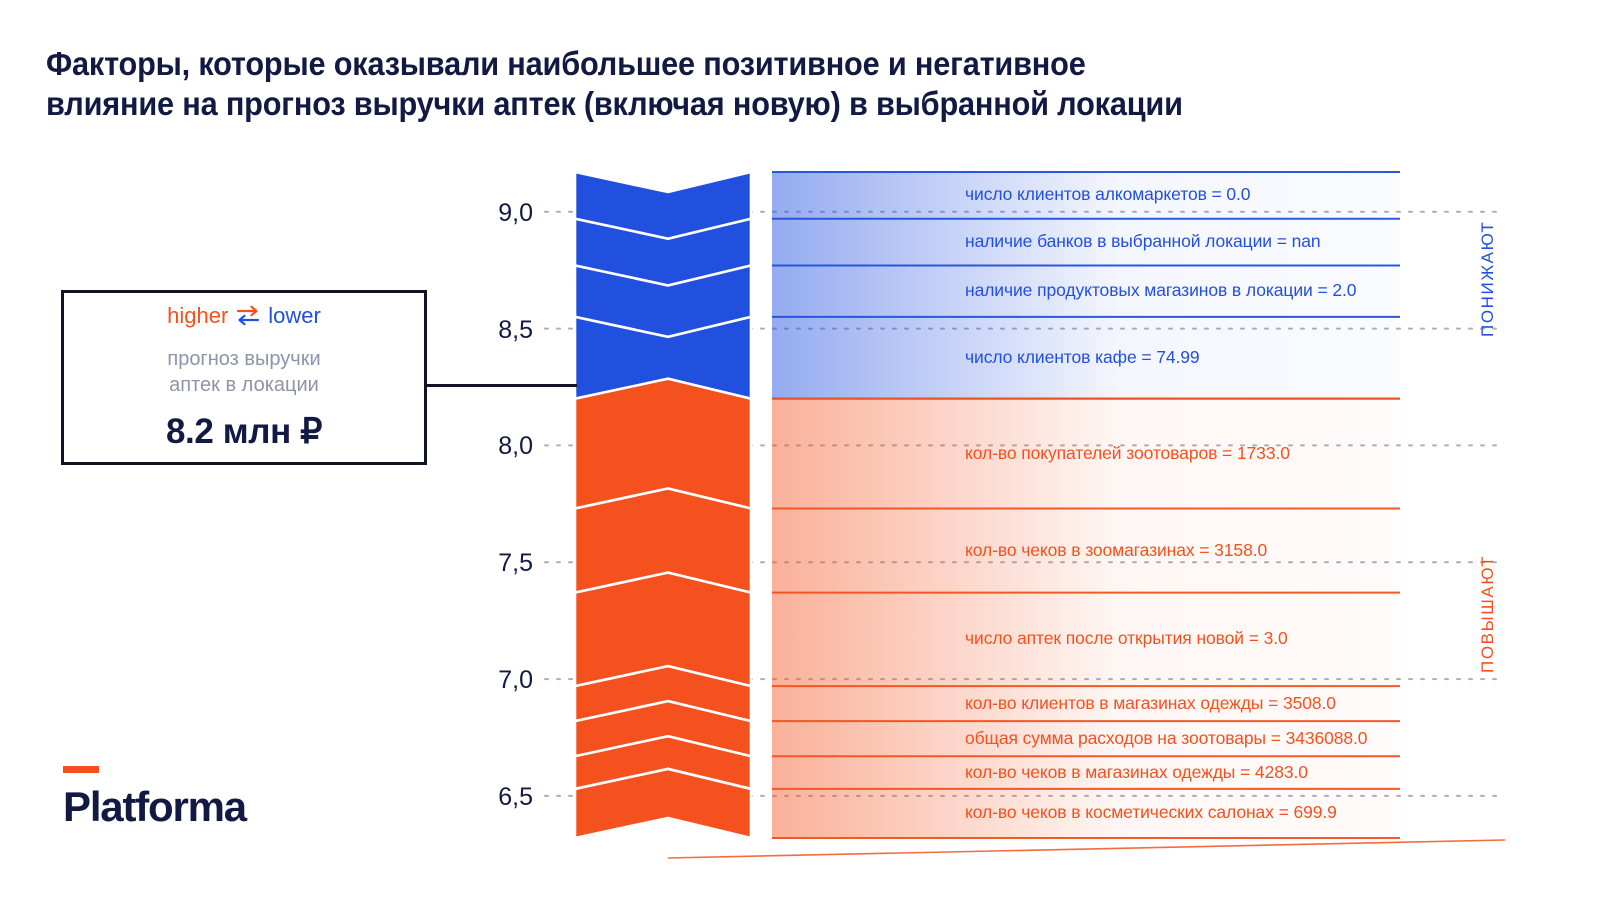 Image resolution: width=1600 pixels, height=900 pixels. What do you see at coordinates (515, 446) in the screenshot?
I see `y-axis-tick-label: 8,0` at bounding box center [515, 446].